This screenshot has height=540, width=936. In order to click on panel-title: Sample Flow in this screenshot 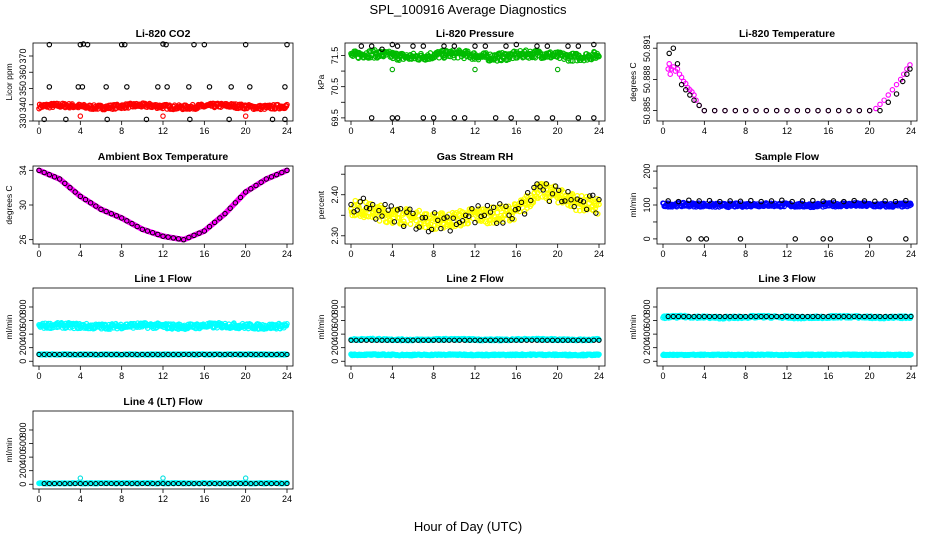, I will do `click(787, 157)`.